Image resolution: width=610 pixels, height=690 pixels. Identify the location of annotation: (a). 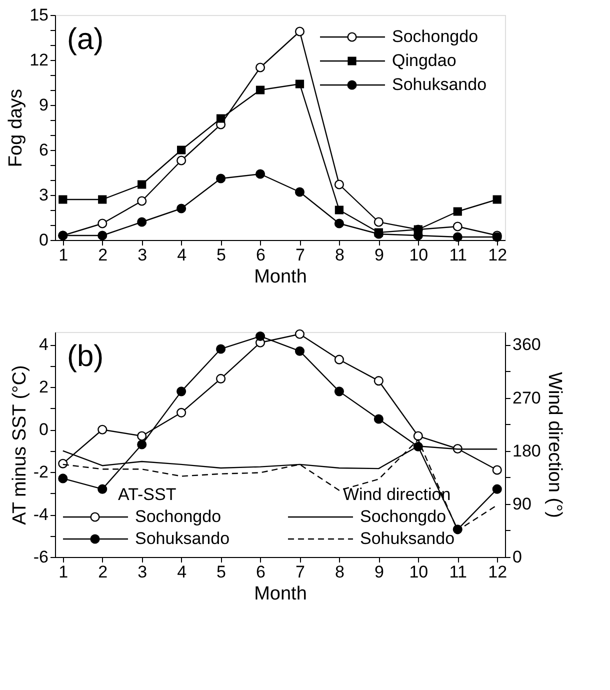
(85, 39).